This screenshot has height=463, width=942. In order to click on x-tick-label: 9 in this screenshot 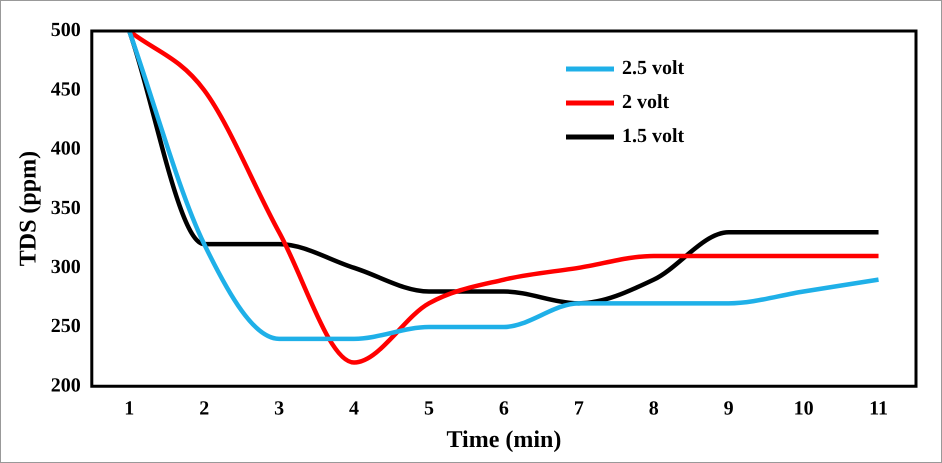, I will do `click(729, 408)`.